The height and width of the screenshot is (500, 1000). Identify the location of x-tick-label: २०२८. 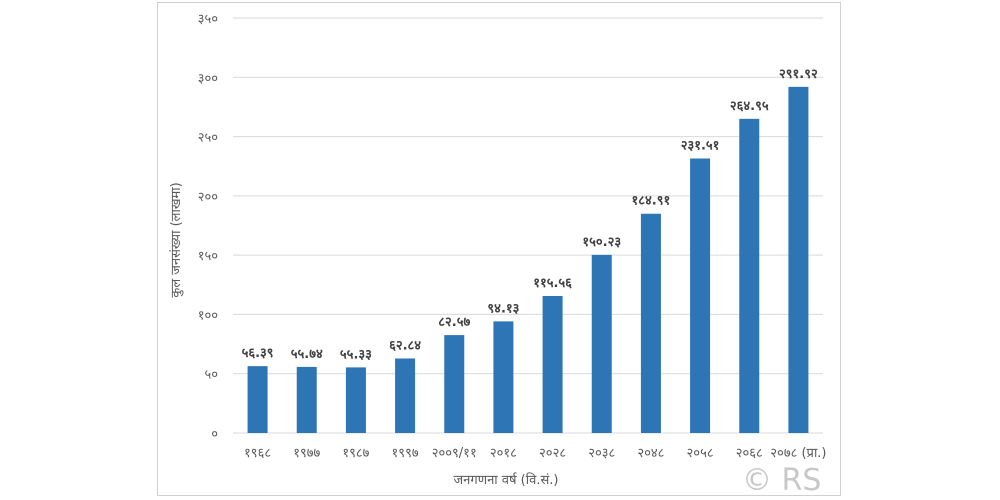
(552, 453).